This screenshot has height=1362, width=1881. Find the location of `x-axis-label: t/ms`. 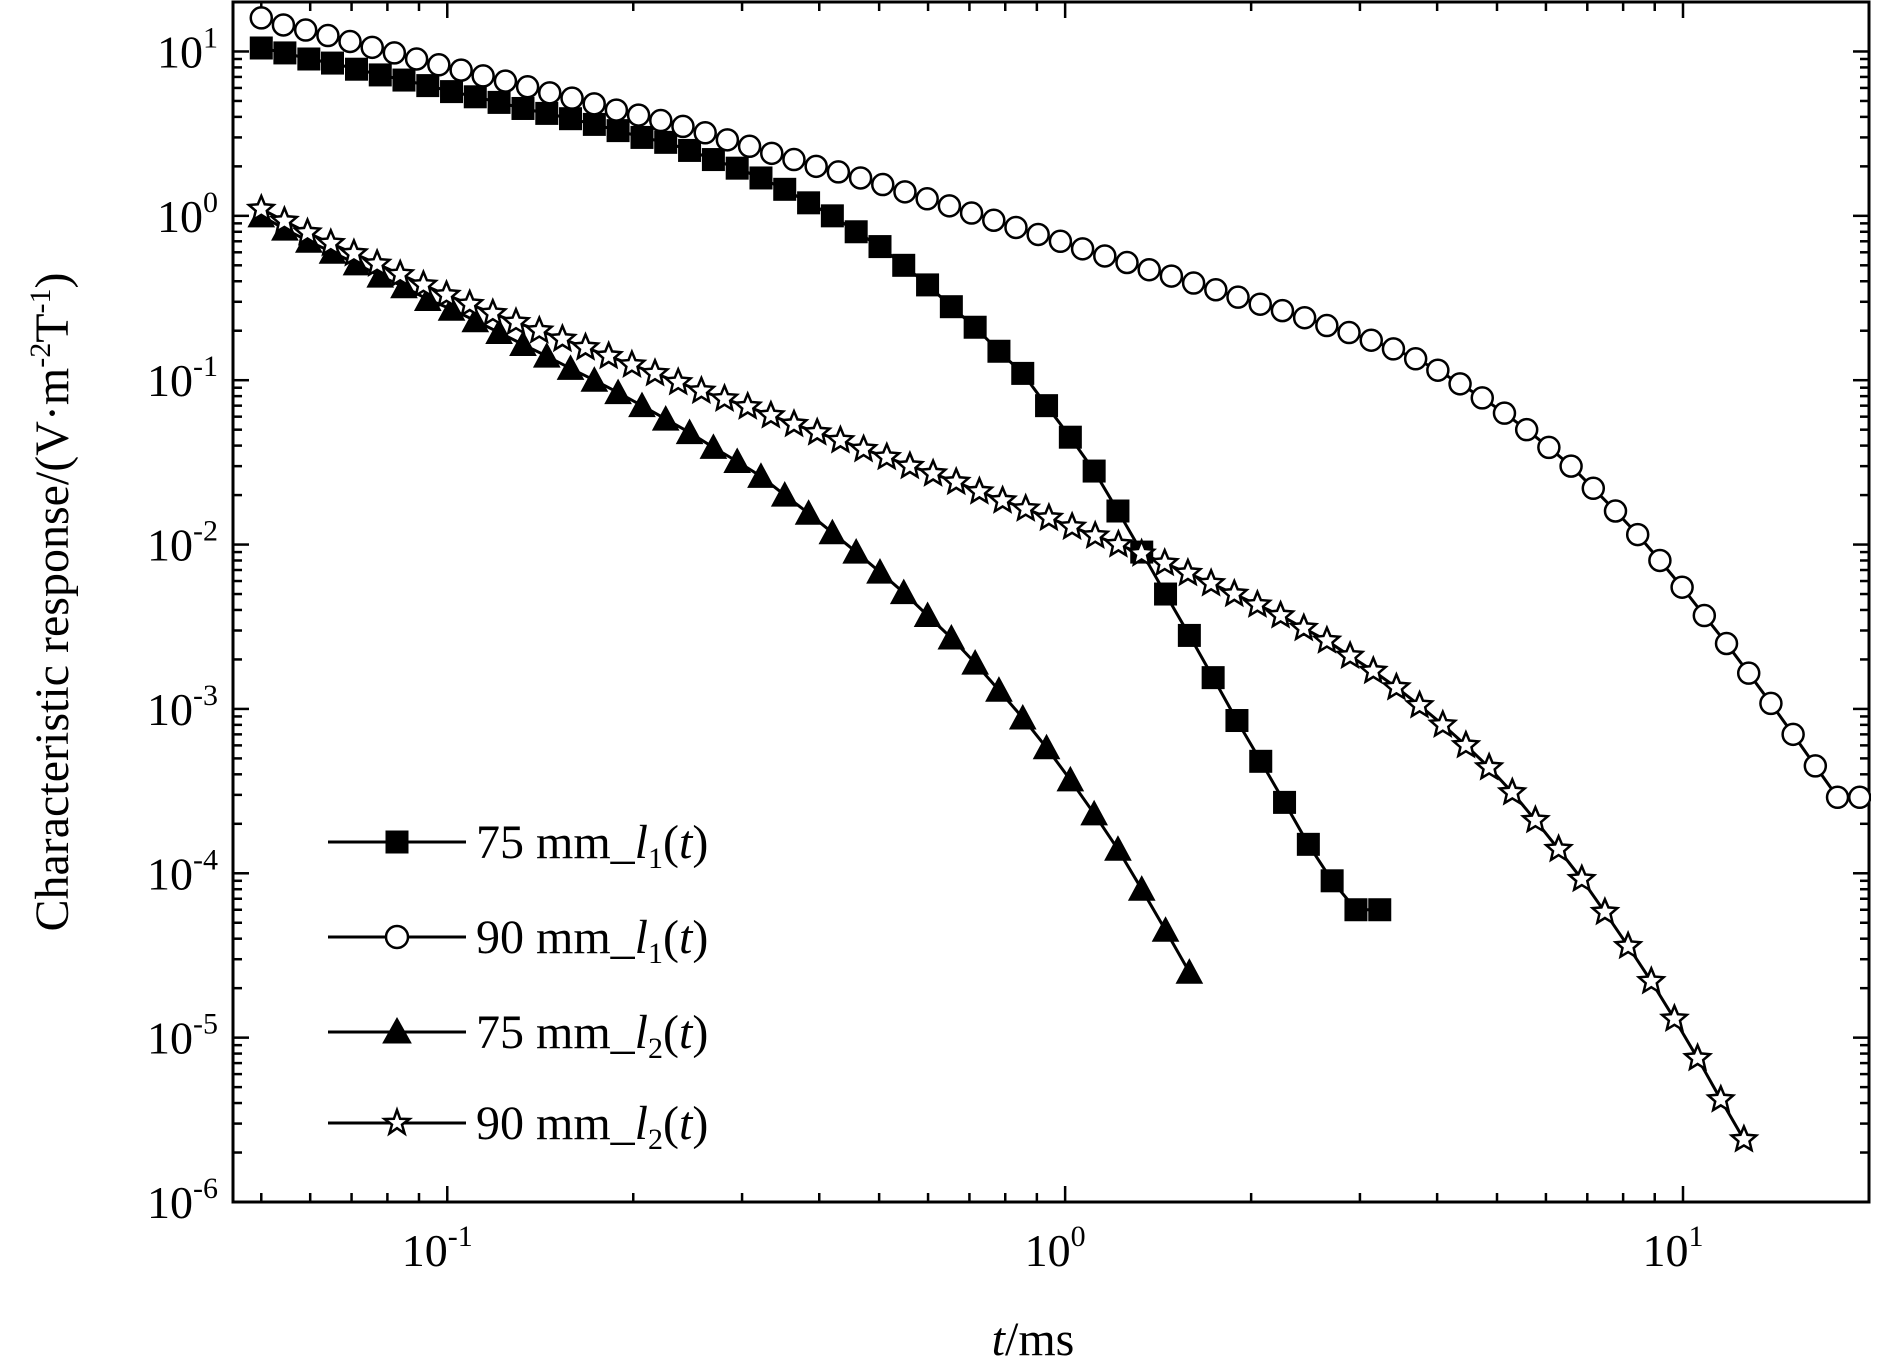

x-axis-label: t/ms is located at coordinates (1033, 1337).